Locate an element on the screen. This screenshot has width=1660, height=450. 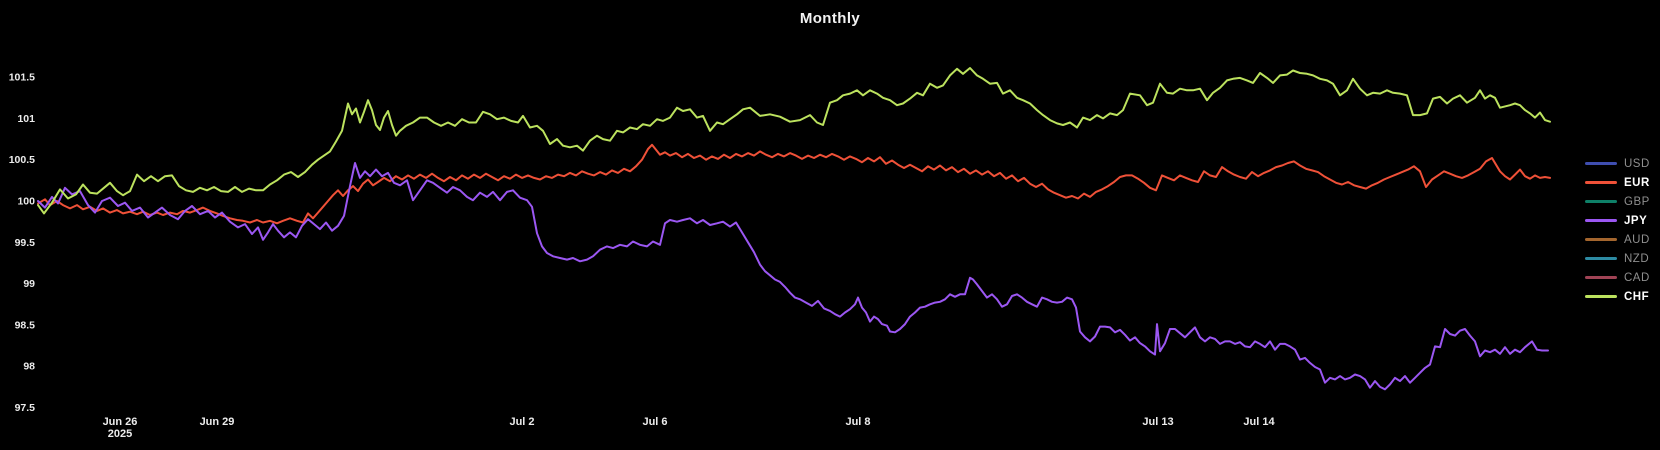
legend-item-chf: CHF is located at coordinates (1617, 296).